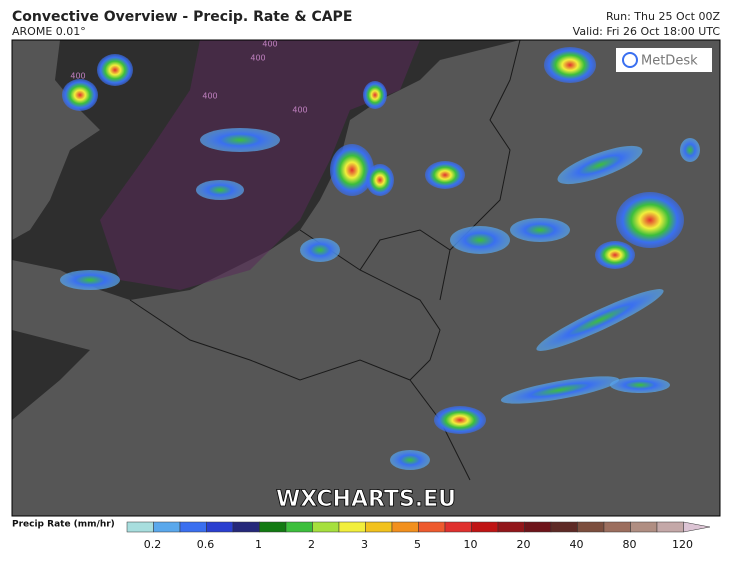 The height and width of the screenshot is (561, 732). Describe the element at coordinates (669, 61) in the screenshot. I see `logo: MetDesk` at that location.